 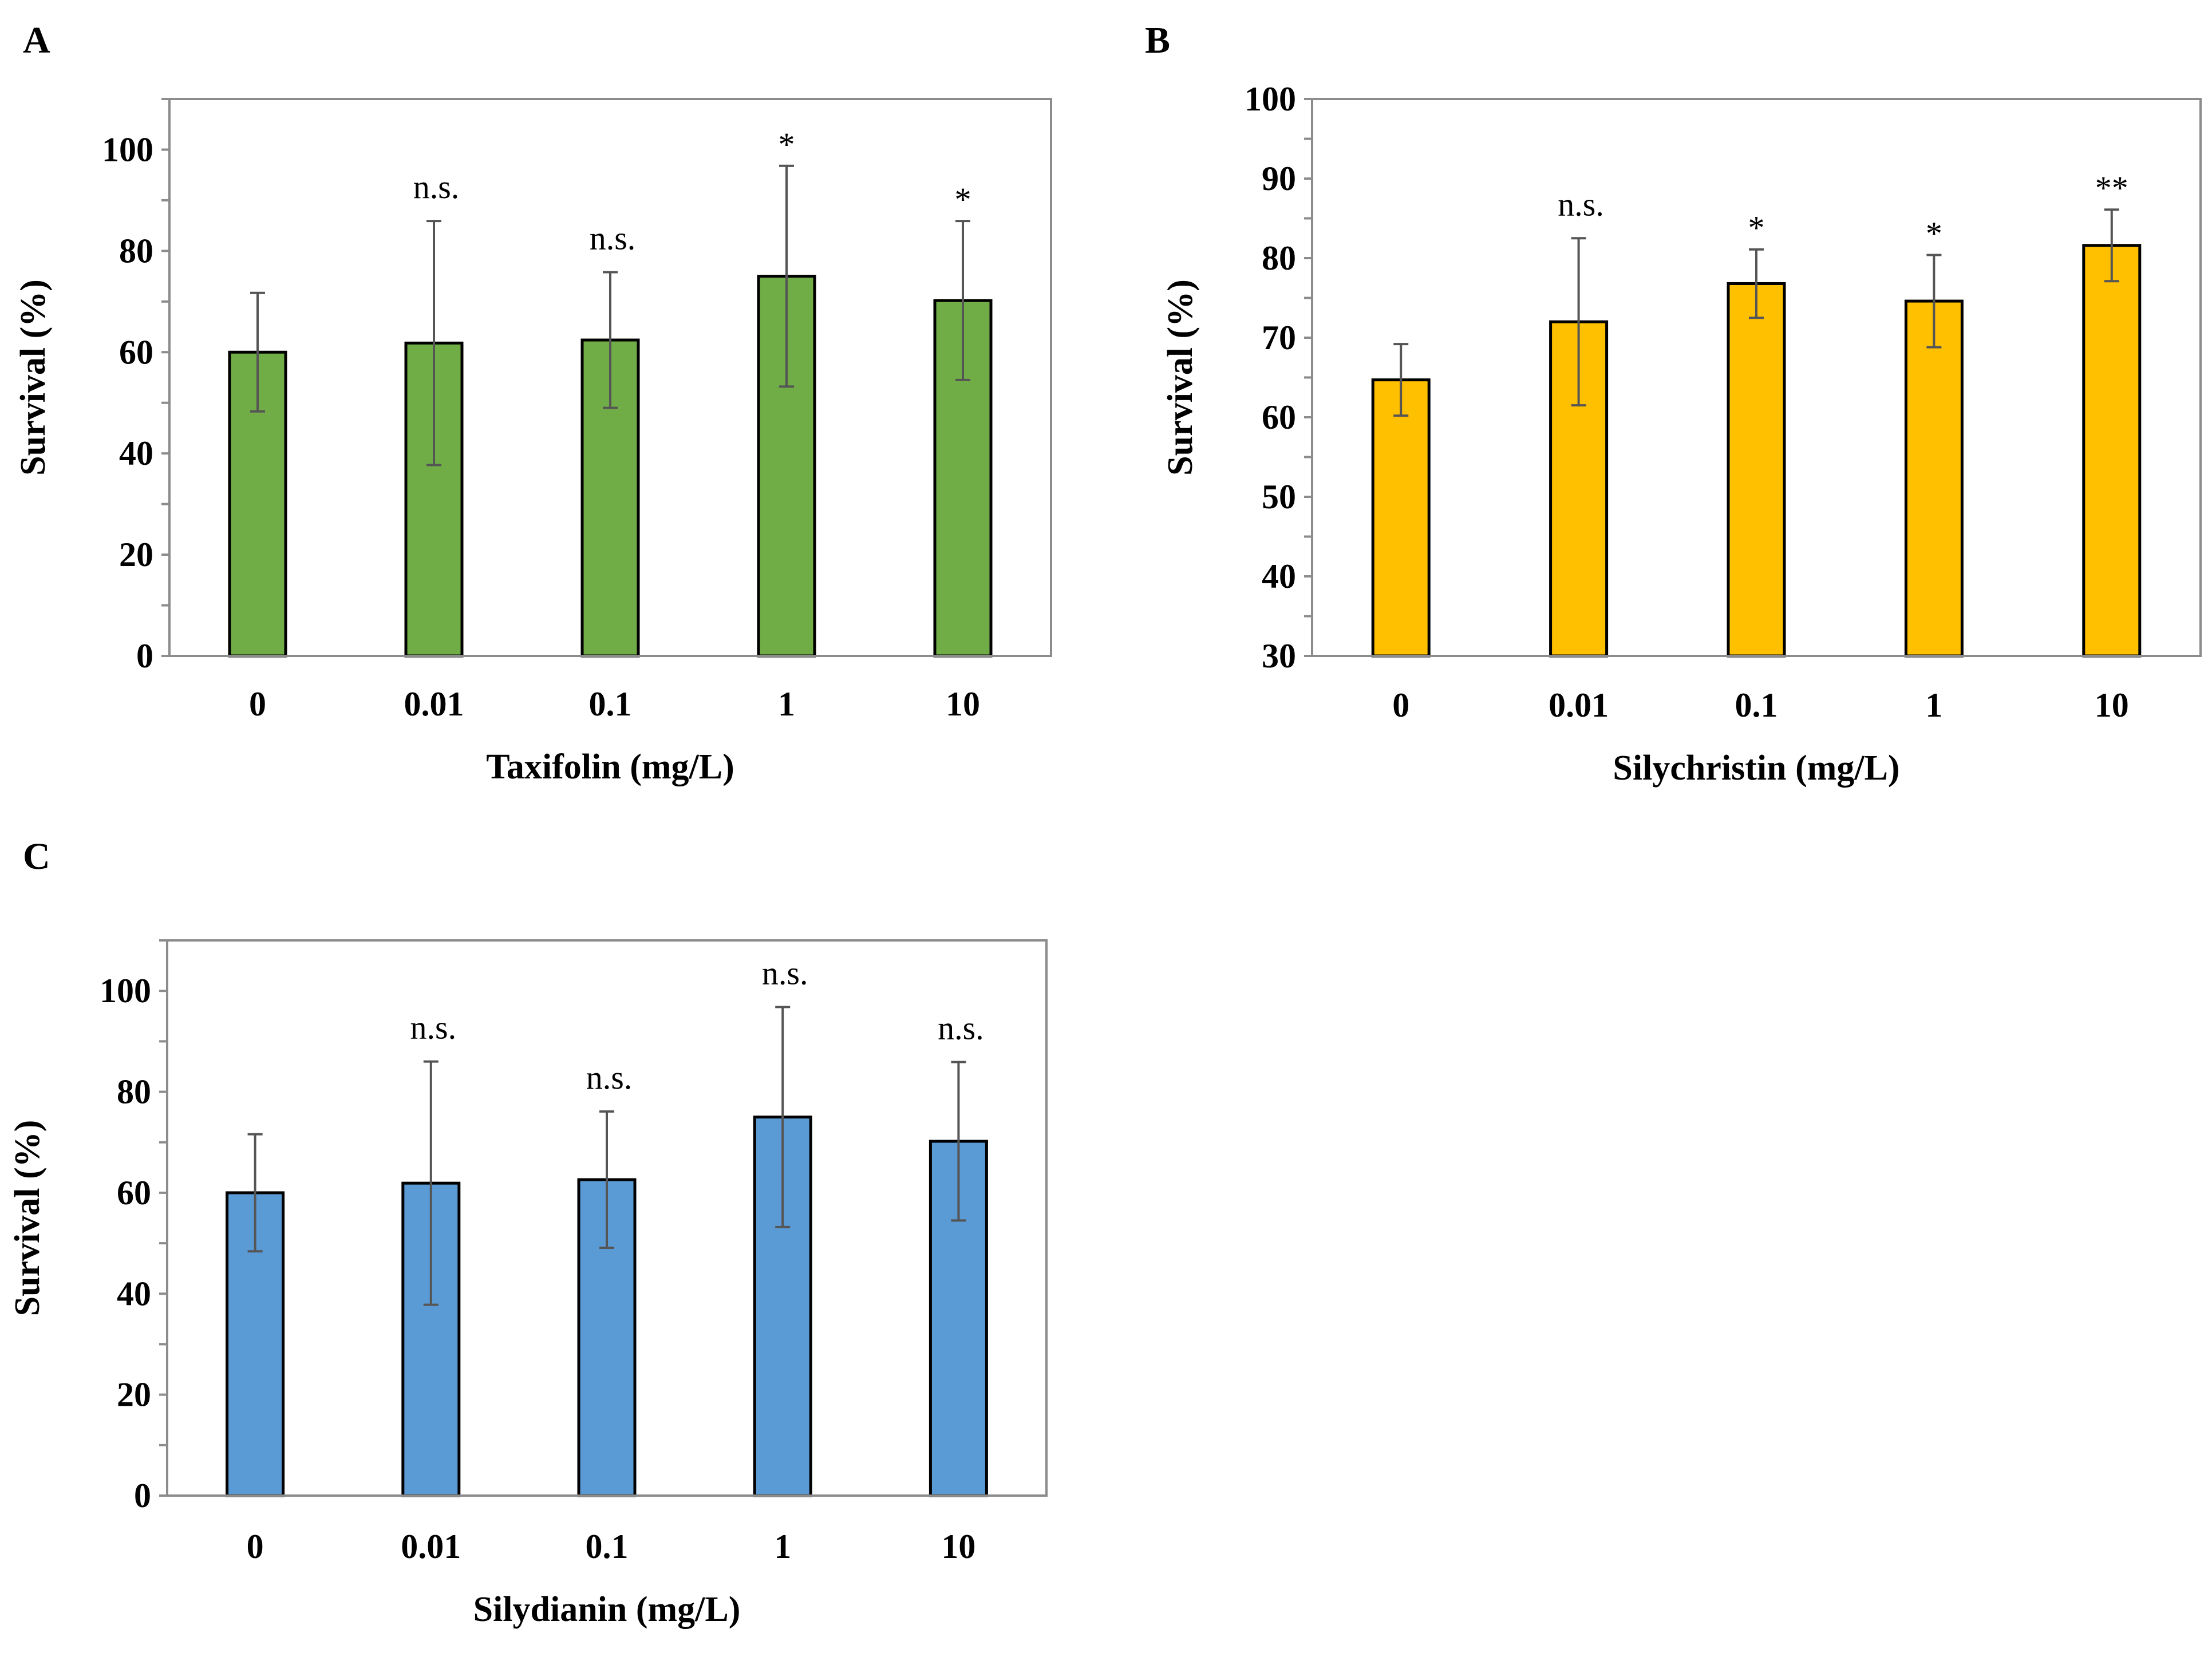 I want to click on y-tick-label: 30, so click(x=1279, y=656).